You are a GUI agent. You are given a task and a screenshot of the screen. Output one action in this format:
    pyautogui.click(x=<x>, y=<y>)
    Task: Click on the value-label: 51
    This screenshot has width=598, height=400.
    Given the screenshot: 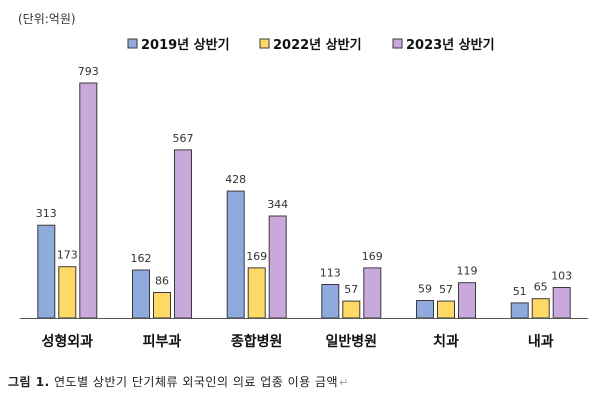 What is the action you would take?
    pyautogui.click(x=520, y=291)
    